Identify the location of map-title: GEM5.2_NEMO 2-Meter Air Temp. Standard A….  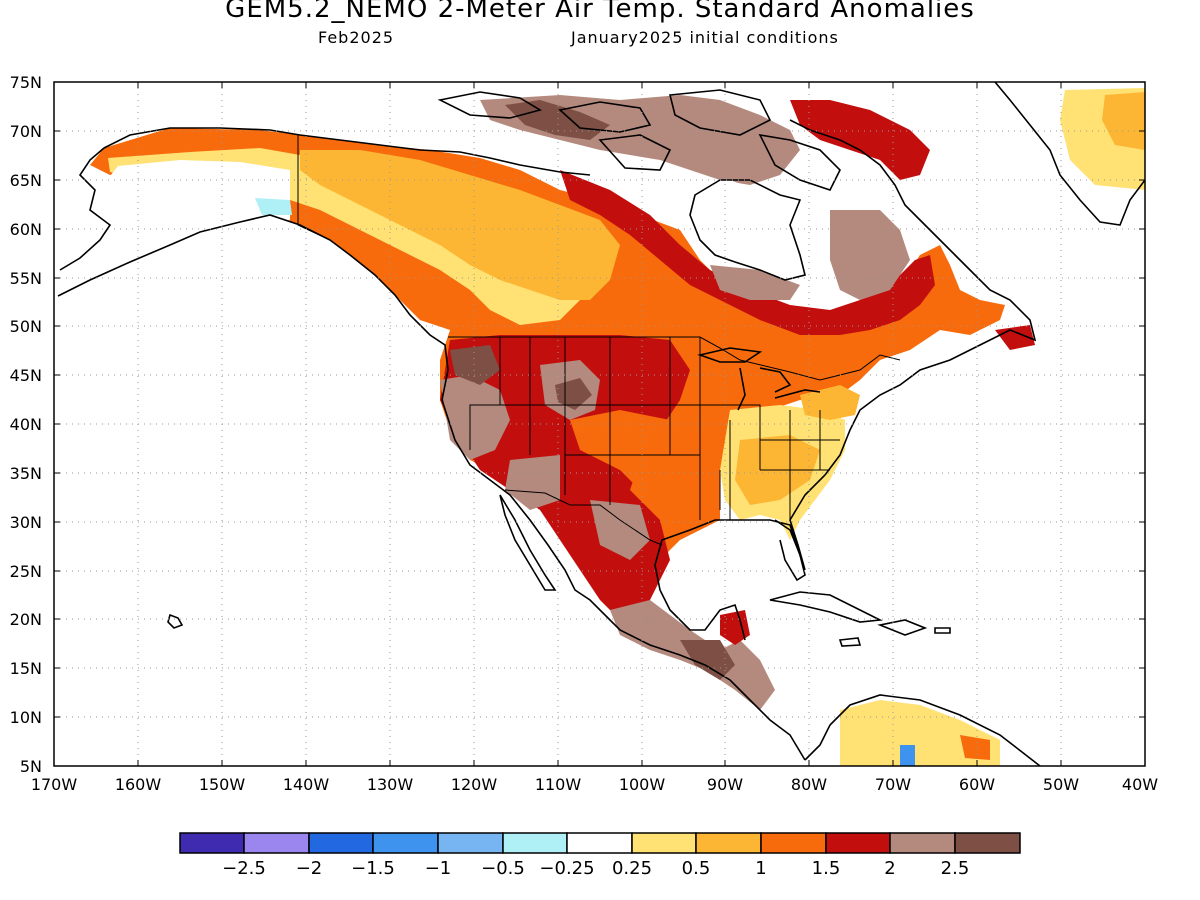
(600, 12).